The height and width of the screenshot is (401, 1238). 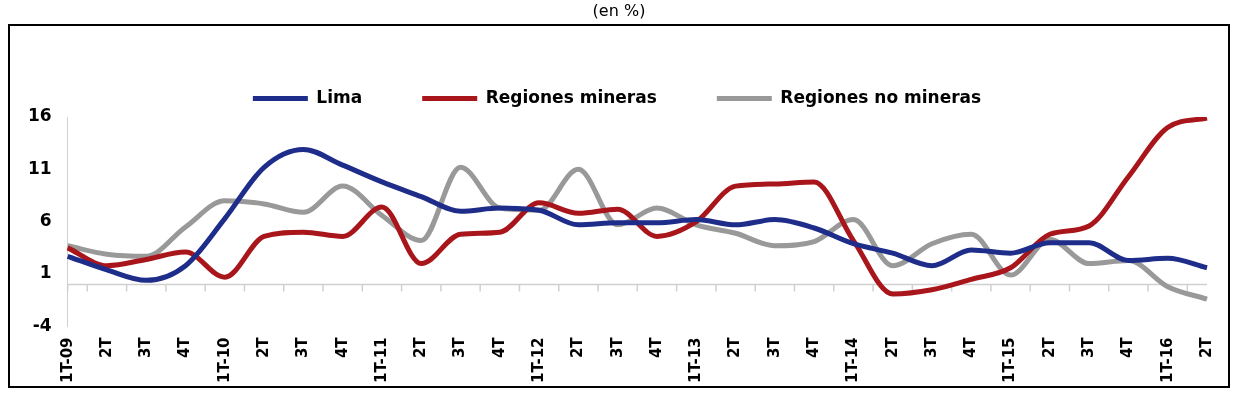 I want to click on legend-label: Regiones mineras, so click(x=571, y=96).